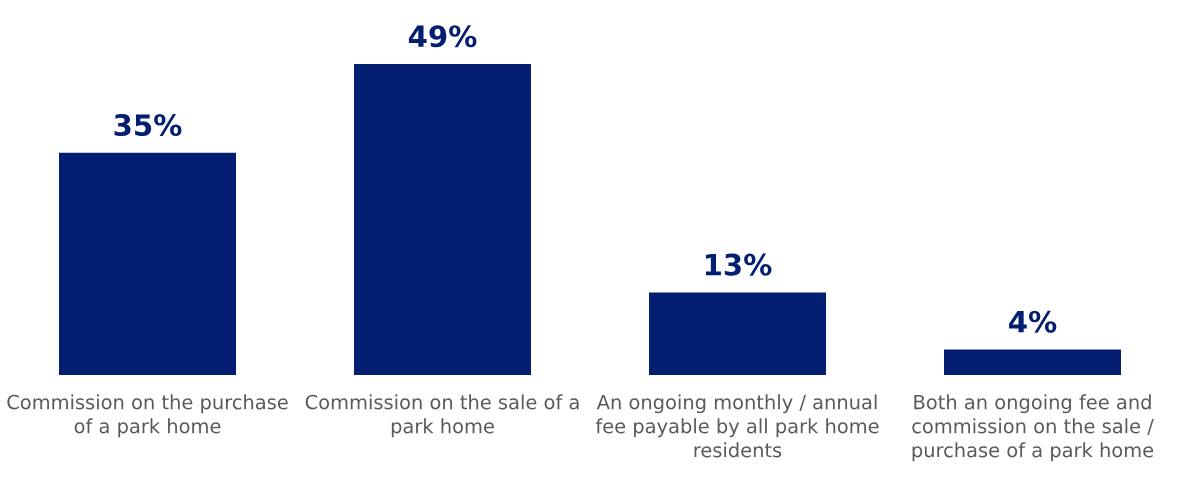 This screenshot has width=1180, height=477. What do you see at coordinates (737, 426) in the screenshot?
I see `x-tick-label: An ongoing monthly / annual fee payable by all park home residents` at bounding box center [737, 426].